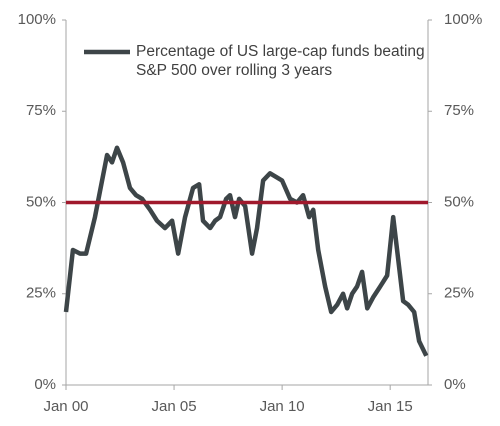 This screenshot has height=426, width=500. What do you see at coordinates (65, 406) in the screenshot?
I see `x-tick-label: Jan 00` at bounding box center [65, 406].